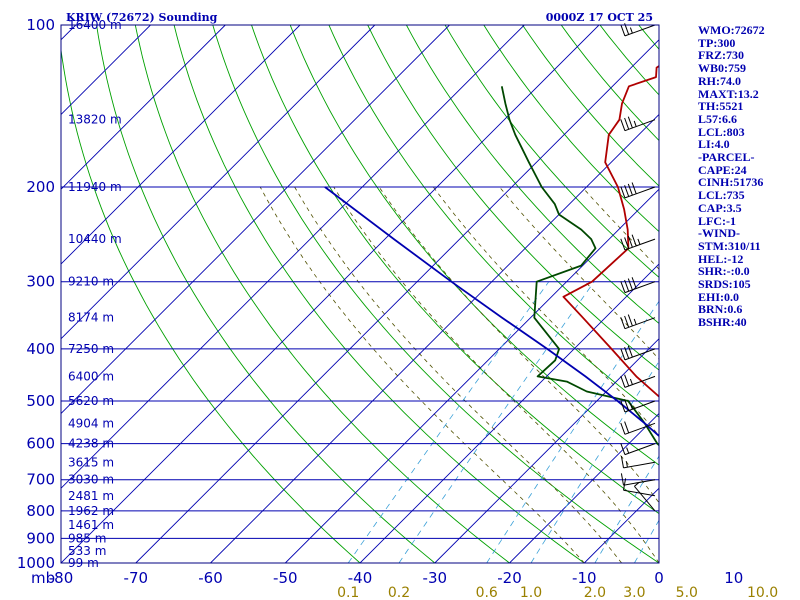 The image size is (800, 600). What do you see at coordinates (36, 563) in the screenshot?
I see `pressure-tick-label: 1000` at bounding box center [36, 563].